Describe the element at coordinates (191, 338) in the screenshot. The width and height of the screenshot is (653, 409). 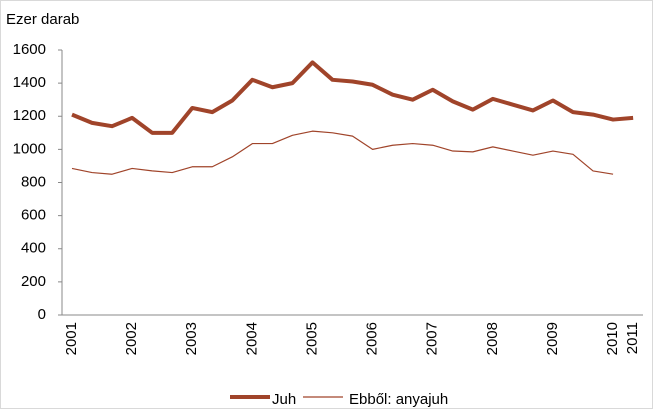
I see `x-tick-label: 2003` at that location.